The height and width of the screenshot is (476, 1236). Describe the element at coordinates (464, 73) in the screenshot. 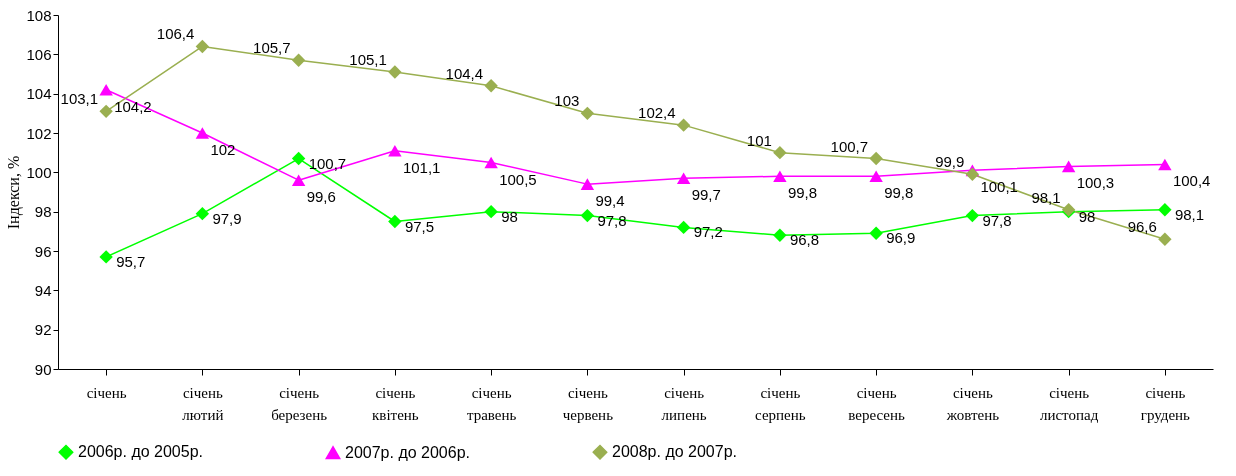

I see `data-label: 104,4` at that location.